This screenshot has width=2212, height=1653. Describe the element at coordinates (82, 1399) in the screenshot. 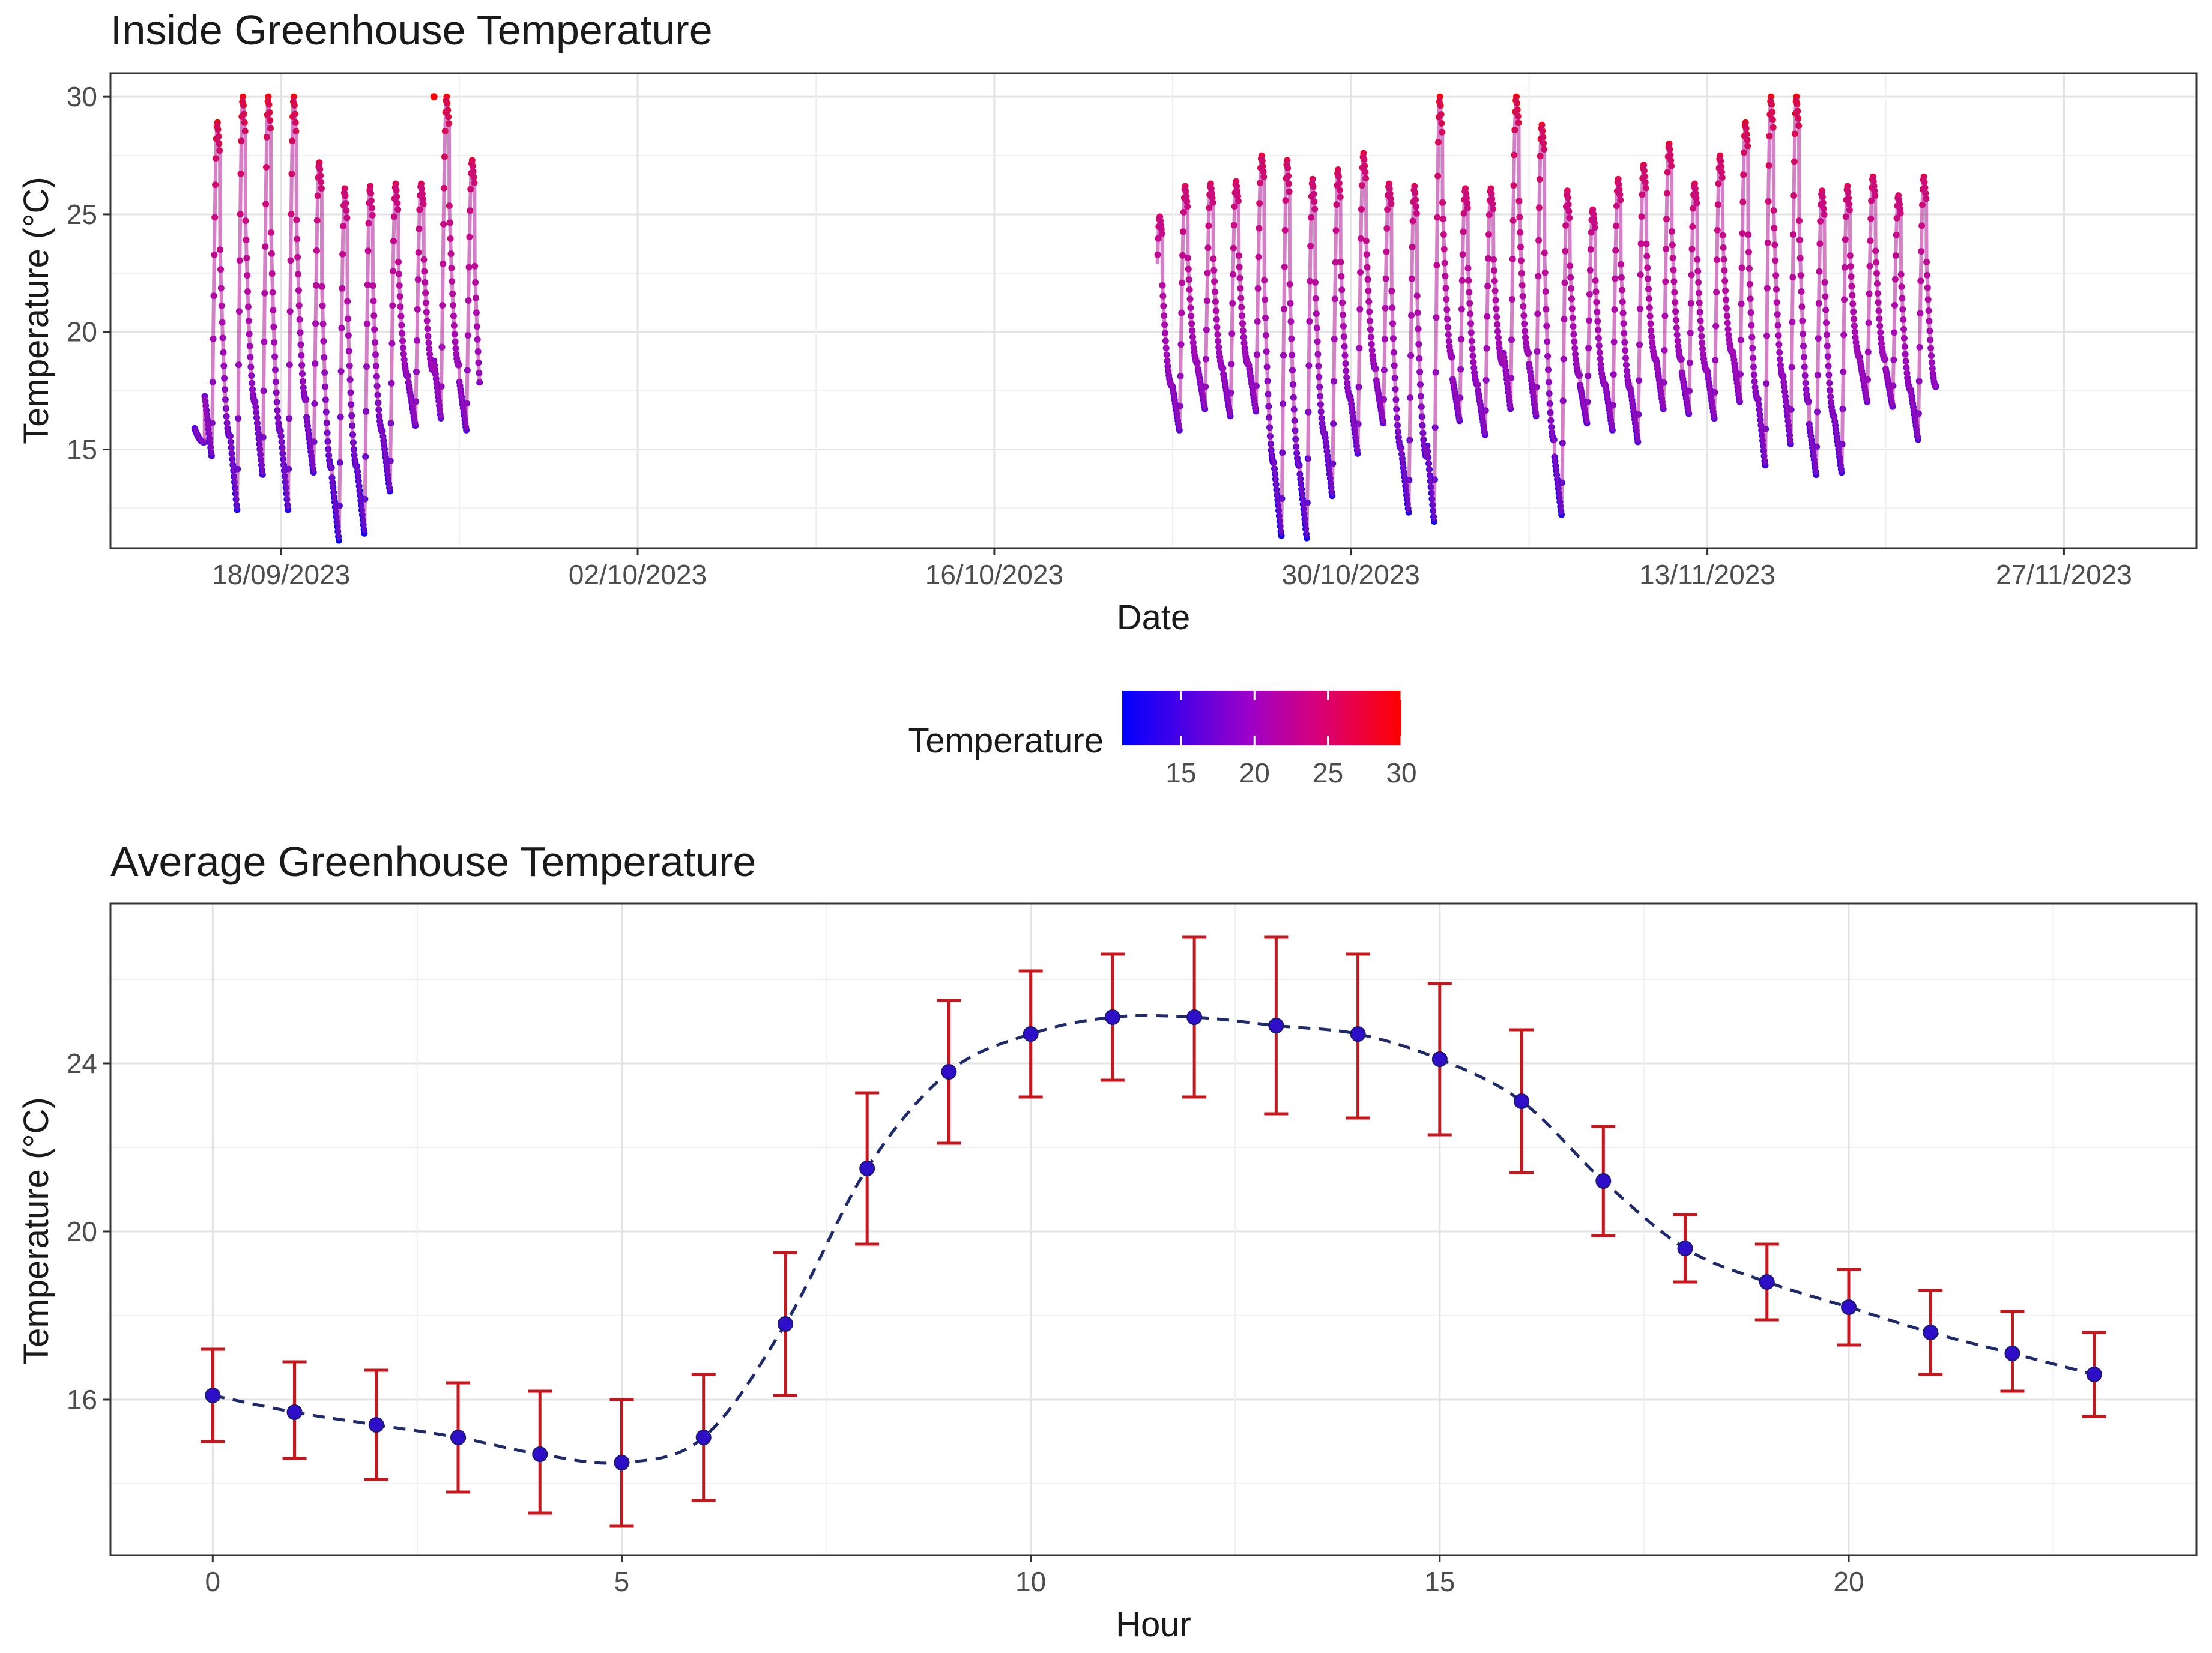

I see `bottom-y-tick-label: 16` at that location.